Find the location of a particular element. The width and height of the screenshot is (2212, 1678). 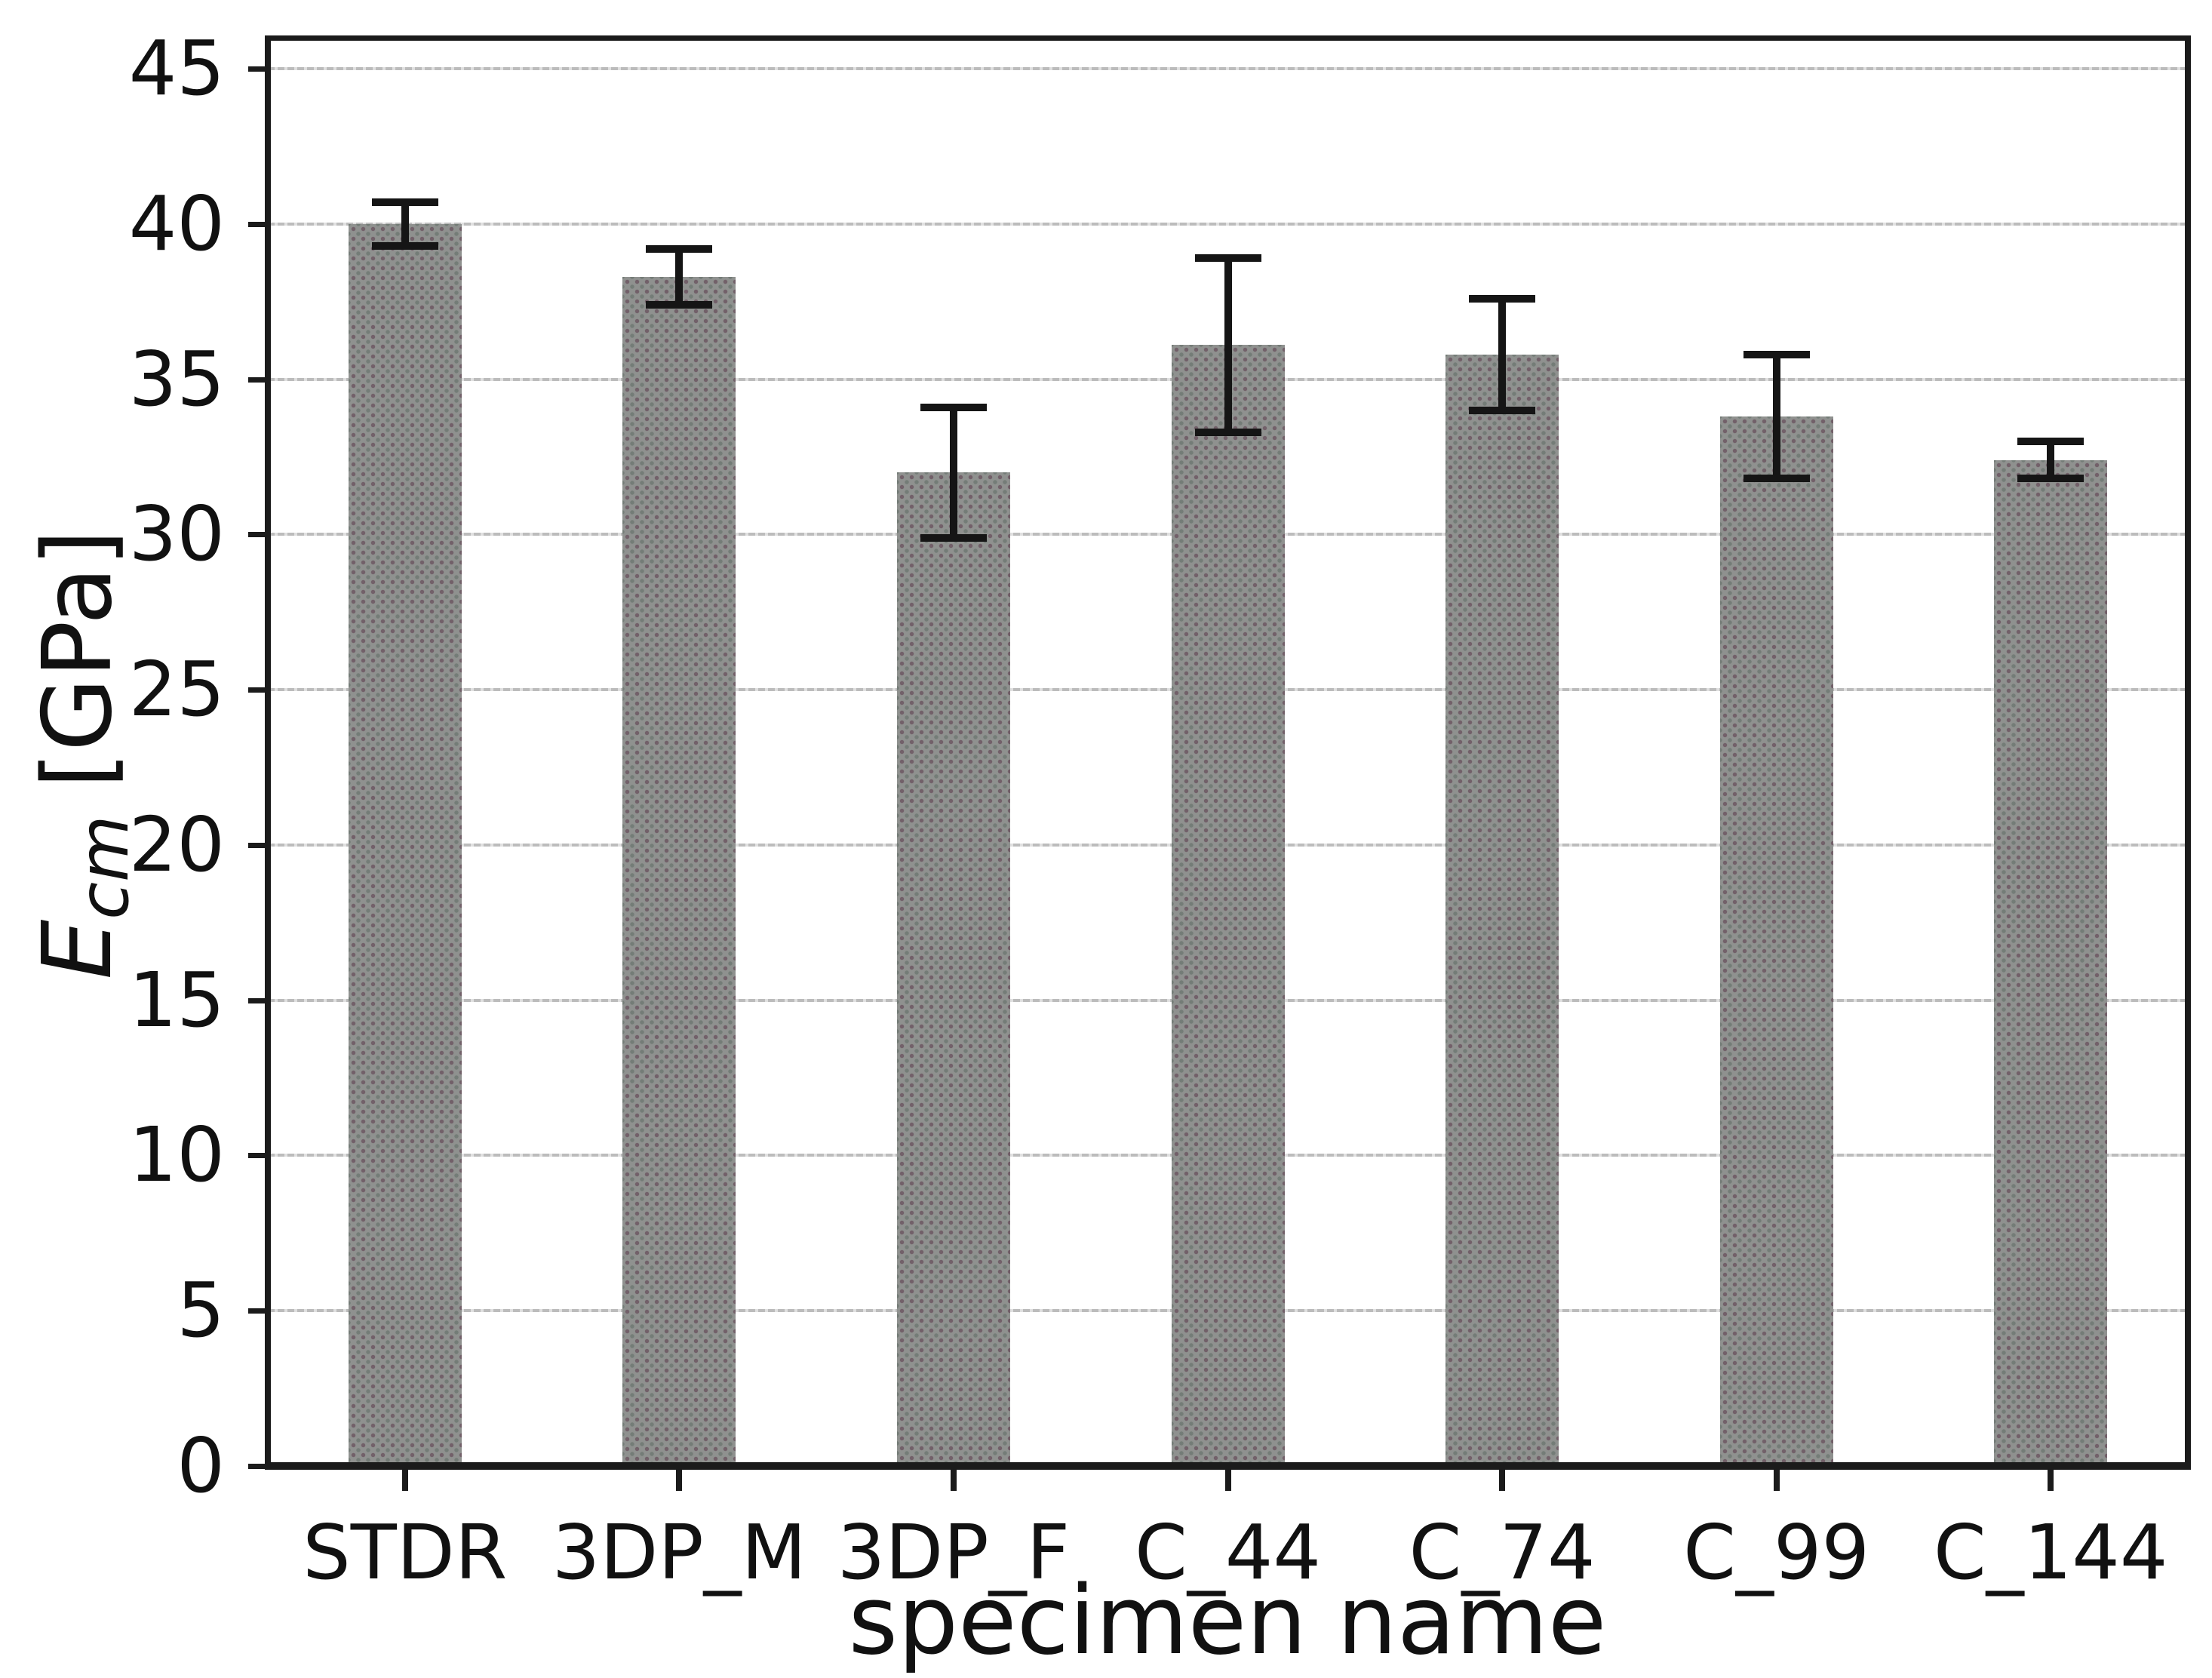

spine-right is located at coordinates (2188, 752).